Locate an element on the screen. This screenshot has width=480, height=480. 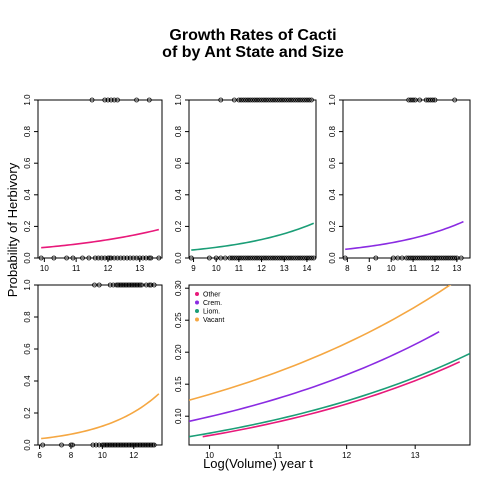
legend-entry: Other is located at coordinates (212, 295).